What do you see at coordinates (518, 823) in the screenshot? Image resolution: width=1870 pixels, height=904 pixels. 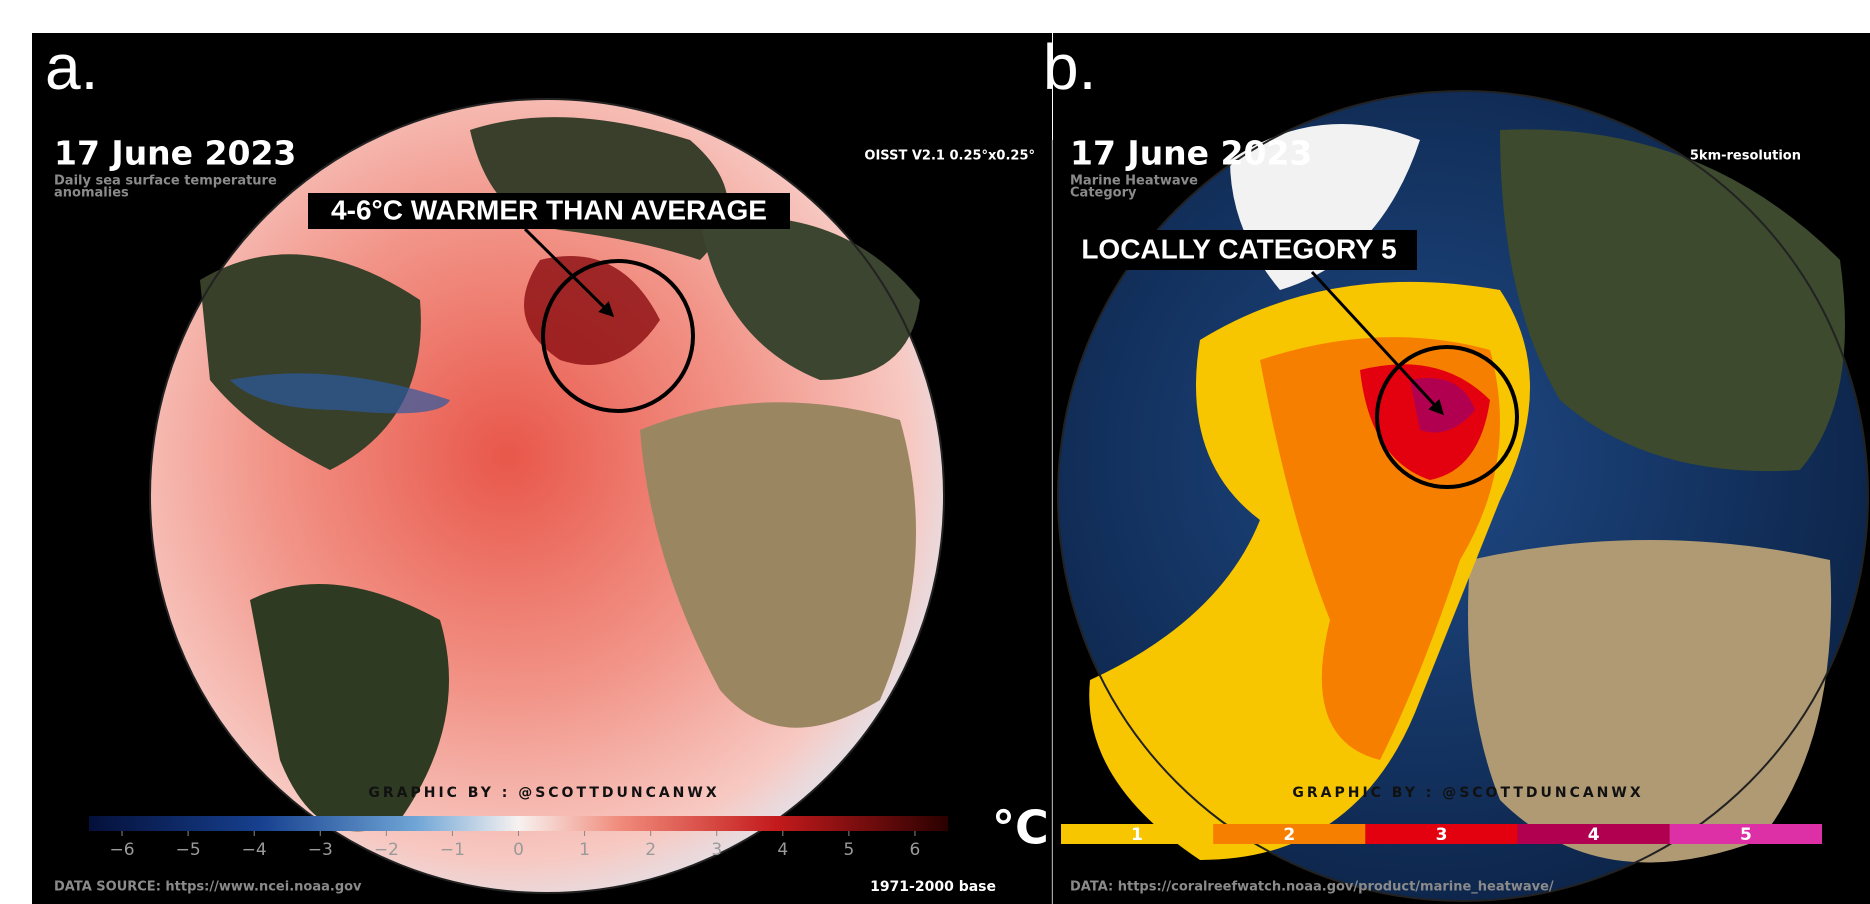 I see `colorbar` at bounding box center [518, 823].